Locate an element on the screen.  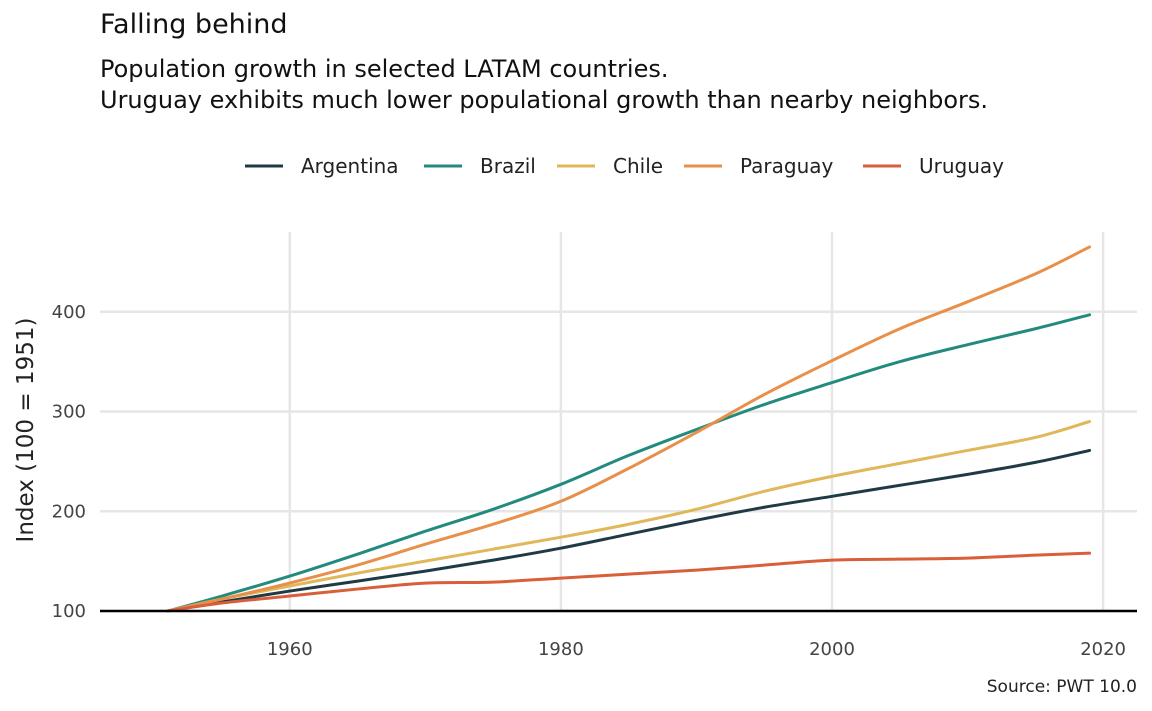
chart-caption: Source: PWT 10.0 is located at coordinates (1062, 687).